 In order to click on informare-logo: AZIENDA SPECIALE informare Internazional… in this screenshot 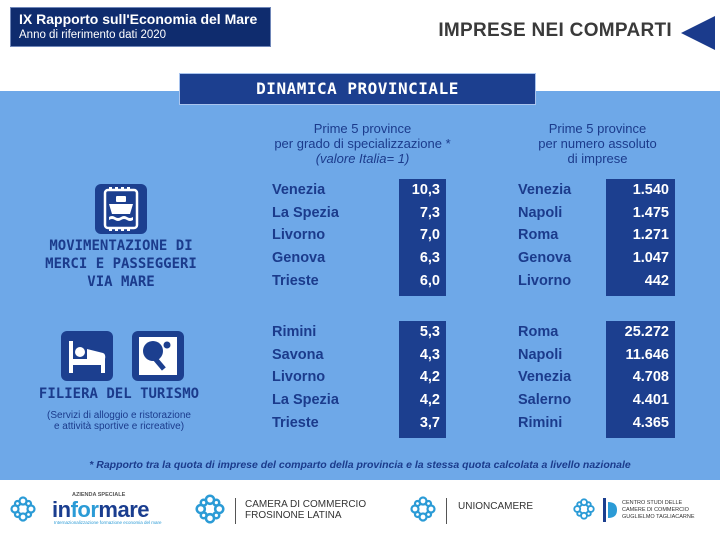, I will do `click(86, 510)`.